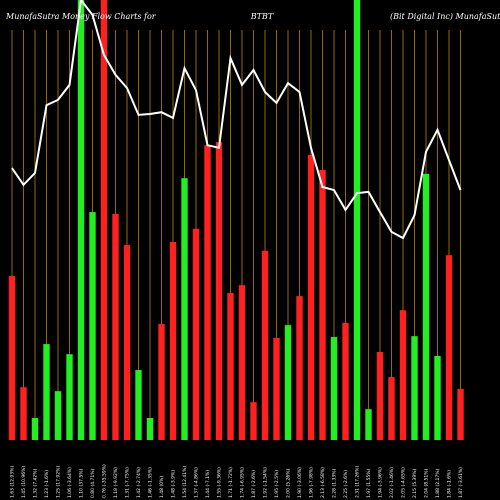 The image size is (500, 500). What do you see at coordinates (208, 484) in the screenshot?
I see `x-tick-label: 1.44 (-7.1%)` at bounding box center [208, 484].